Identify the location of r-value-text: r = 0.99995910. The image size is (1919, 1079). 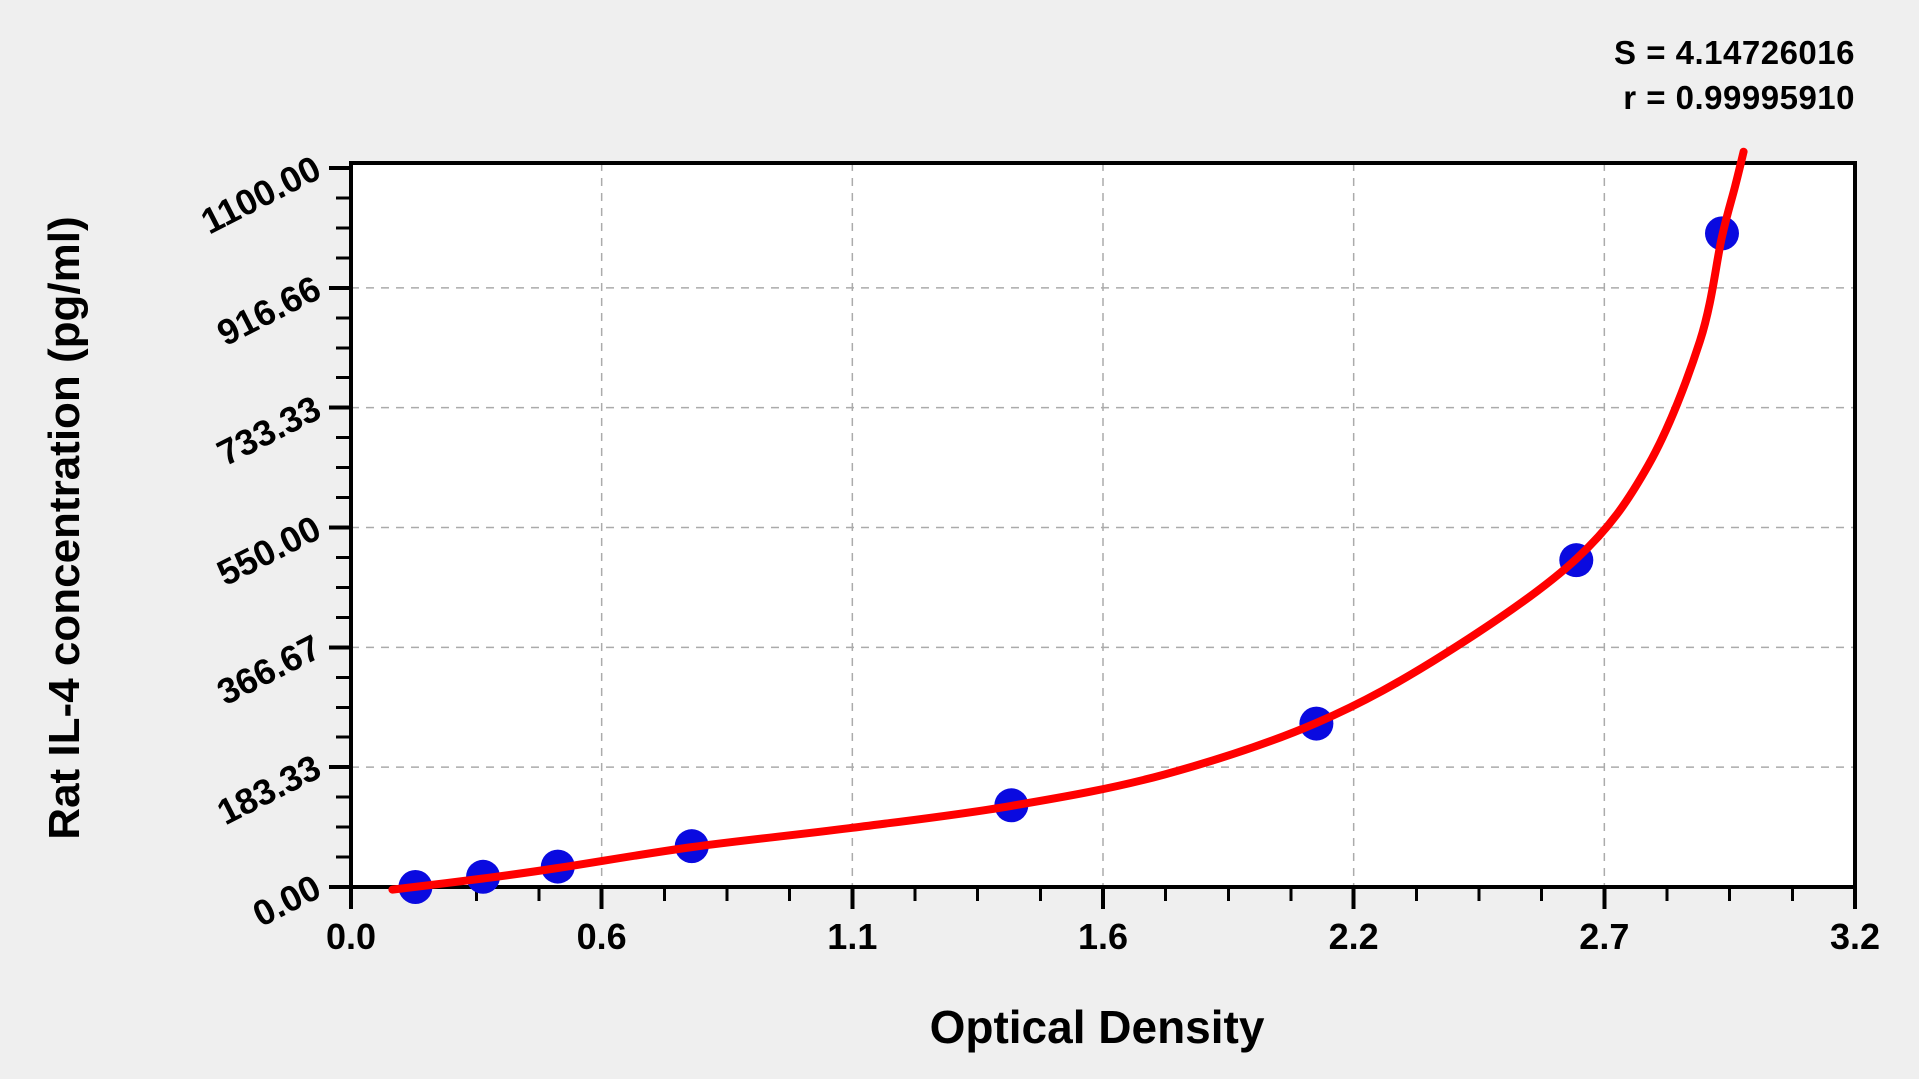
(1739, 97).